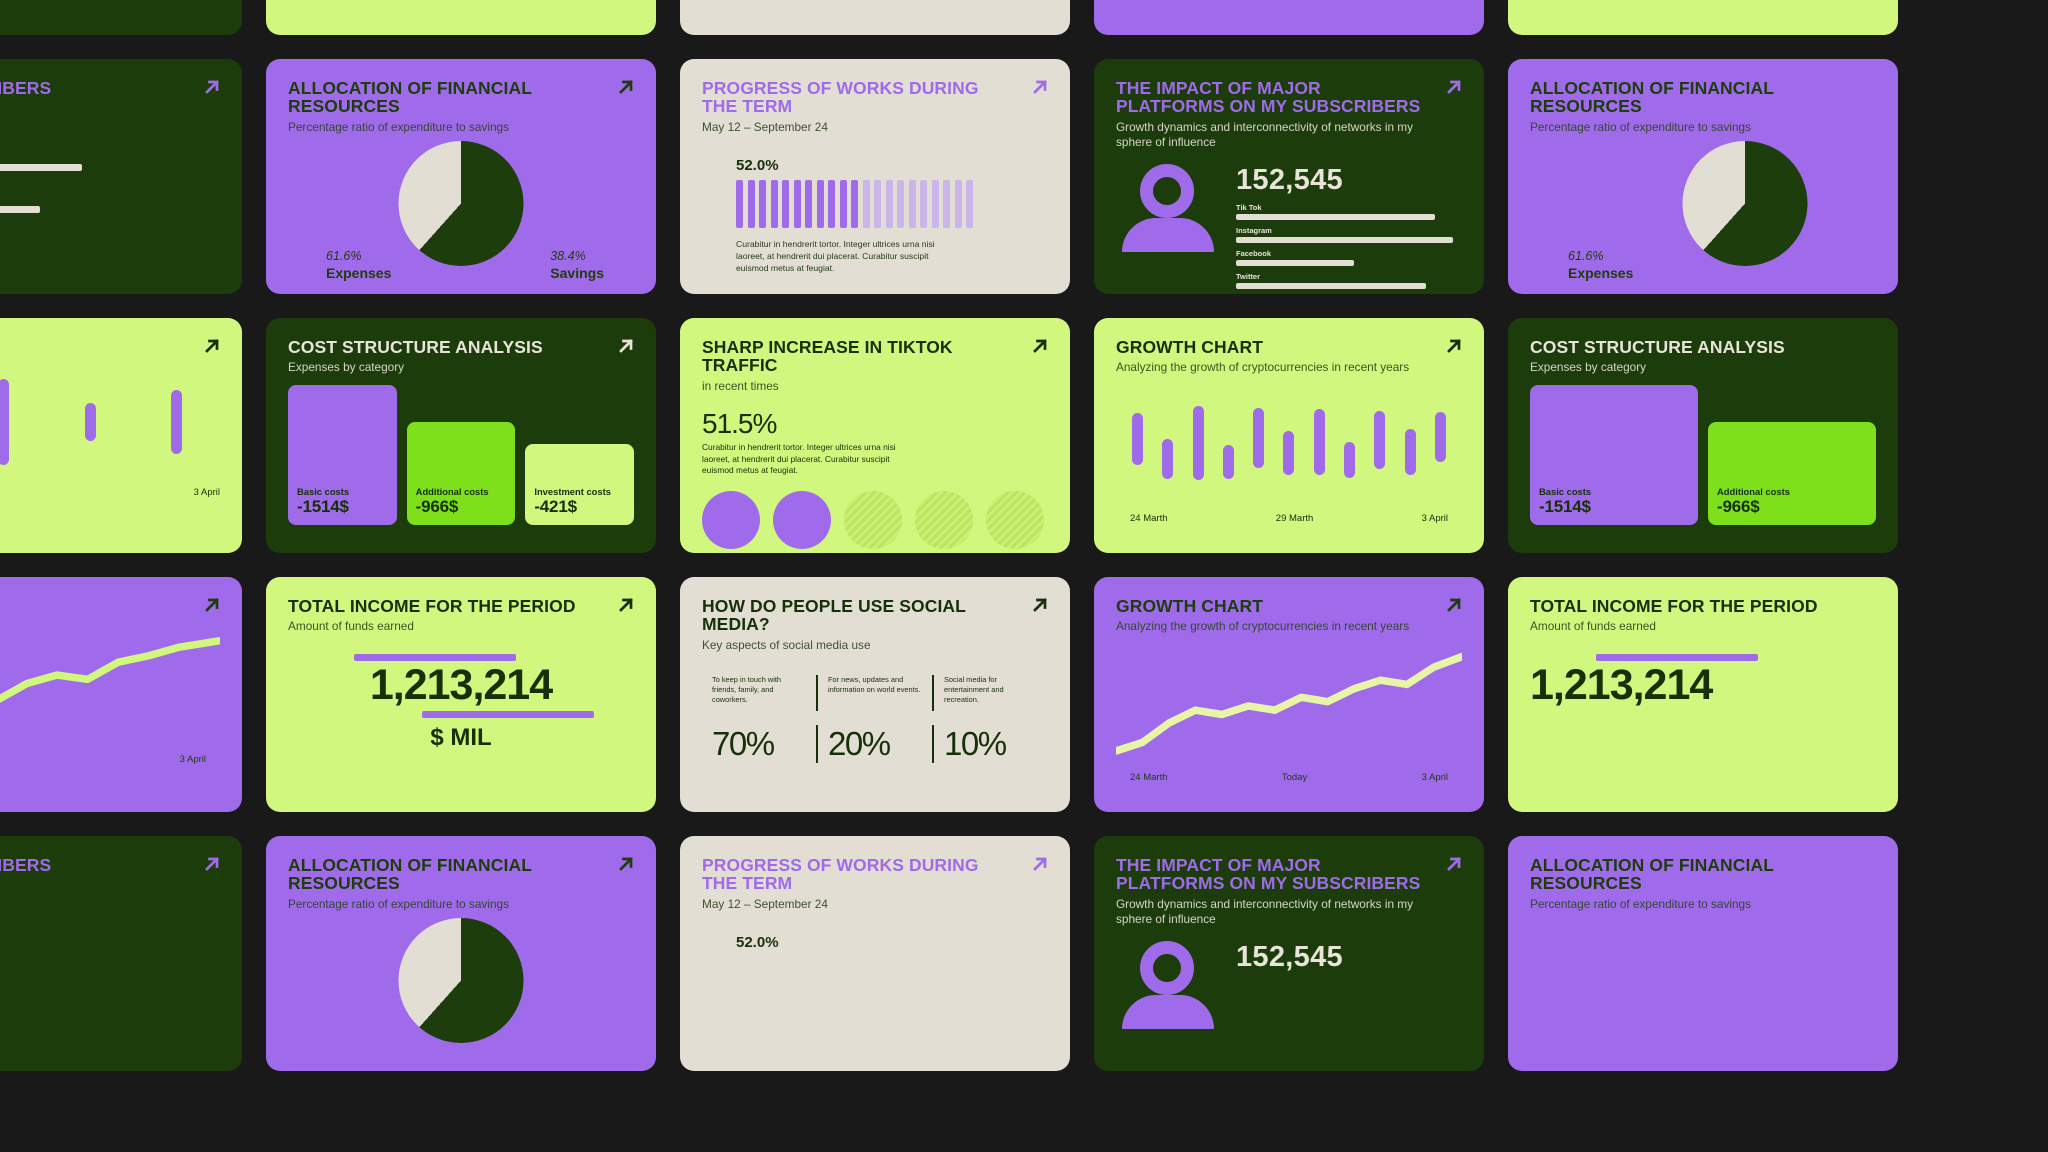 The width and height of the screenshot is (2048, 1152). I want to click on card-mil-only: $ MIL, so click(461, 17).